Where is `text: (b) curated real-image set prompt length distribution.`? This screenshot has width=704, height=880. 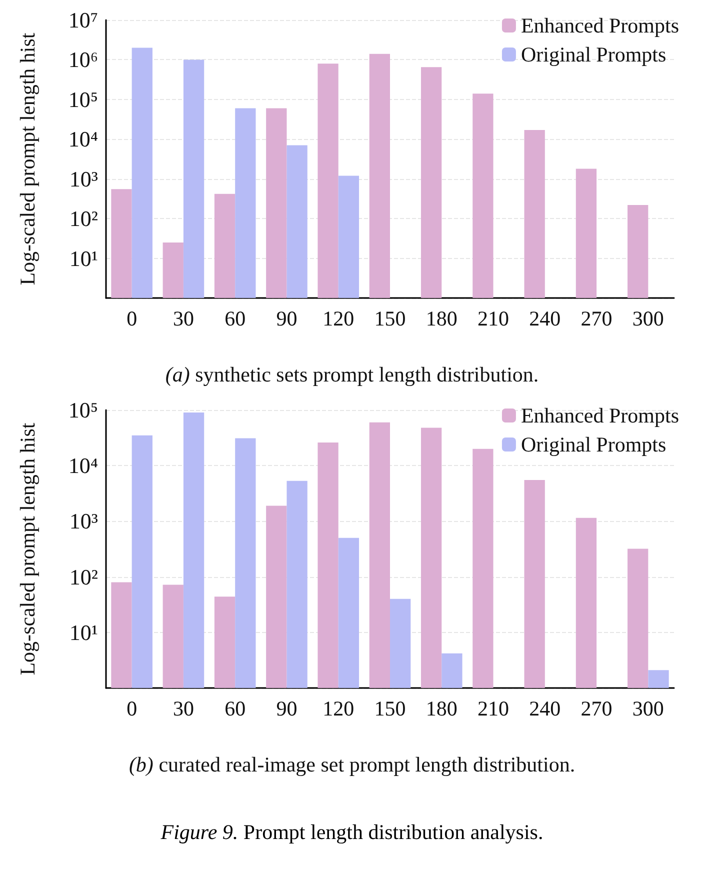 text: (b) curated real-image set prompt length distribution. is located at coordinates (352, 764).